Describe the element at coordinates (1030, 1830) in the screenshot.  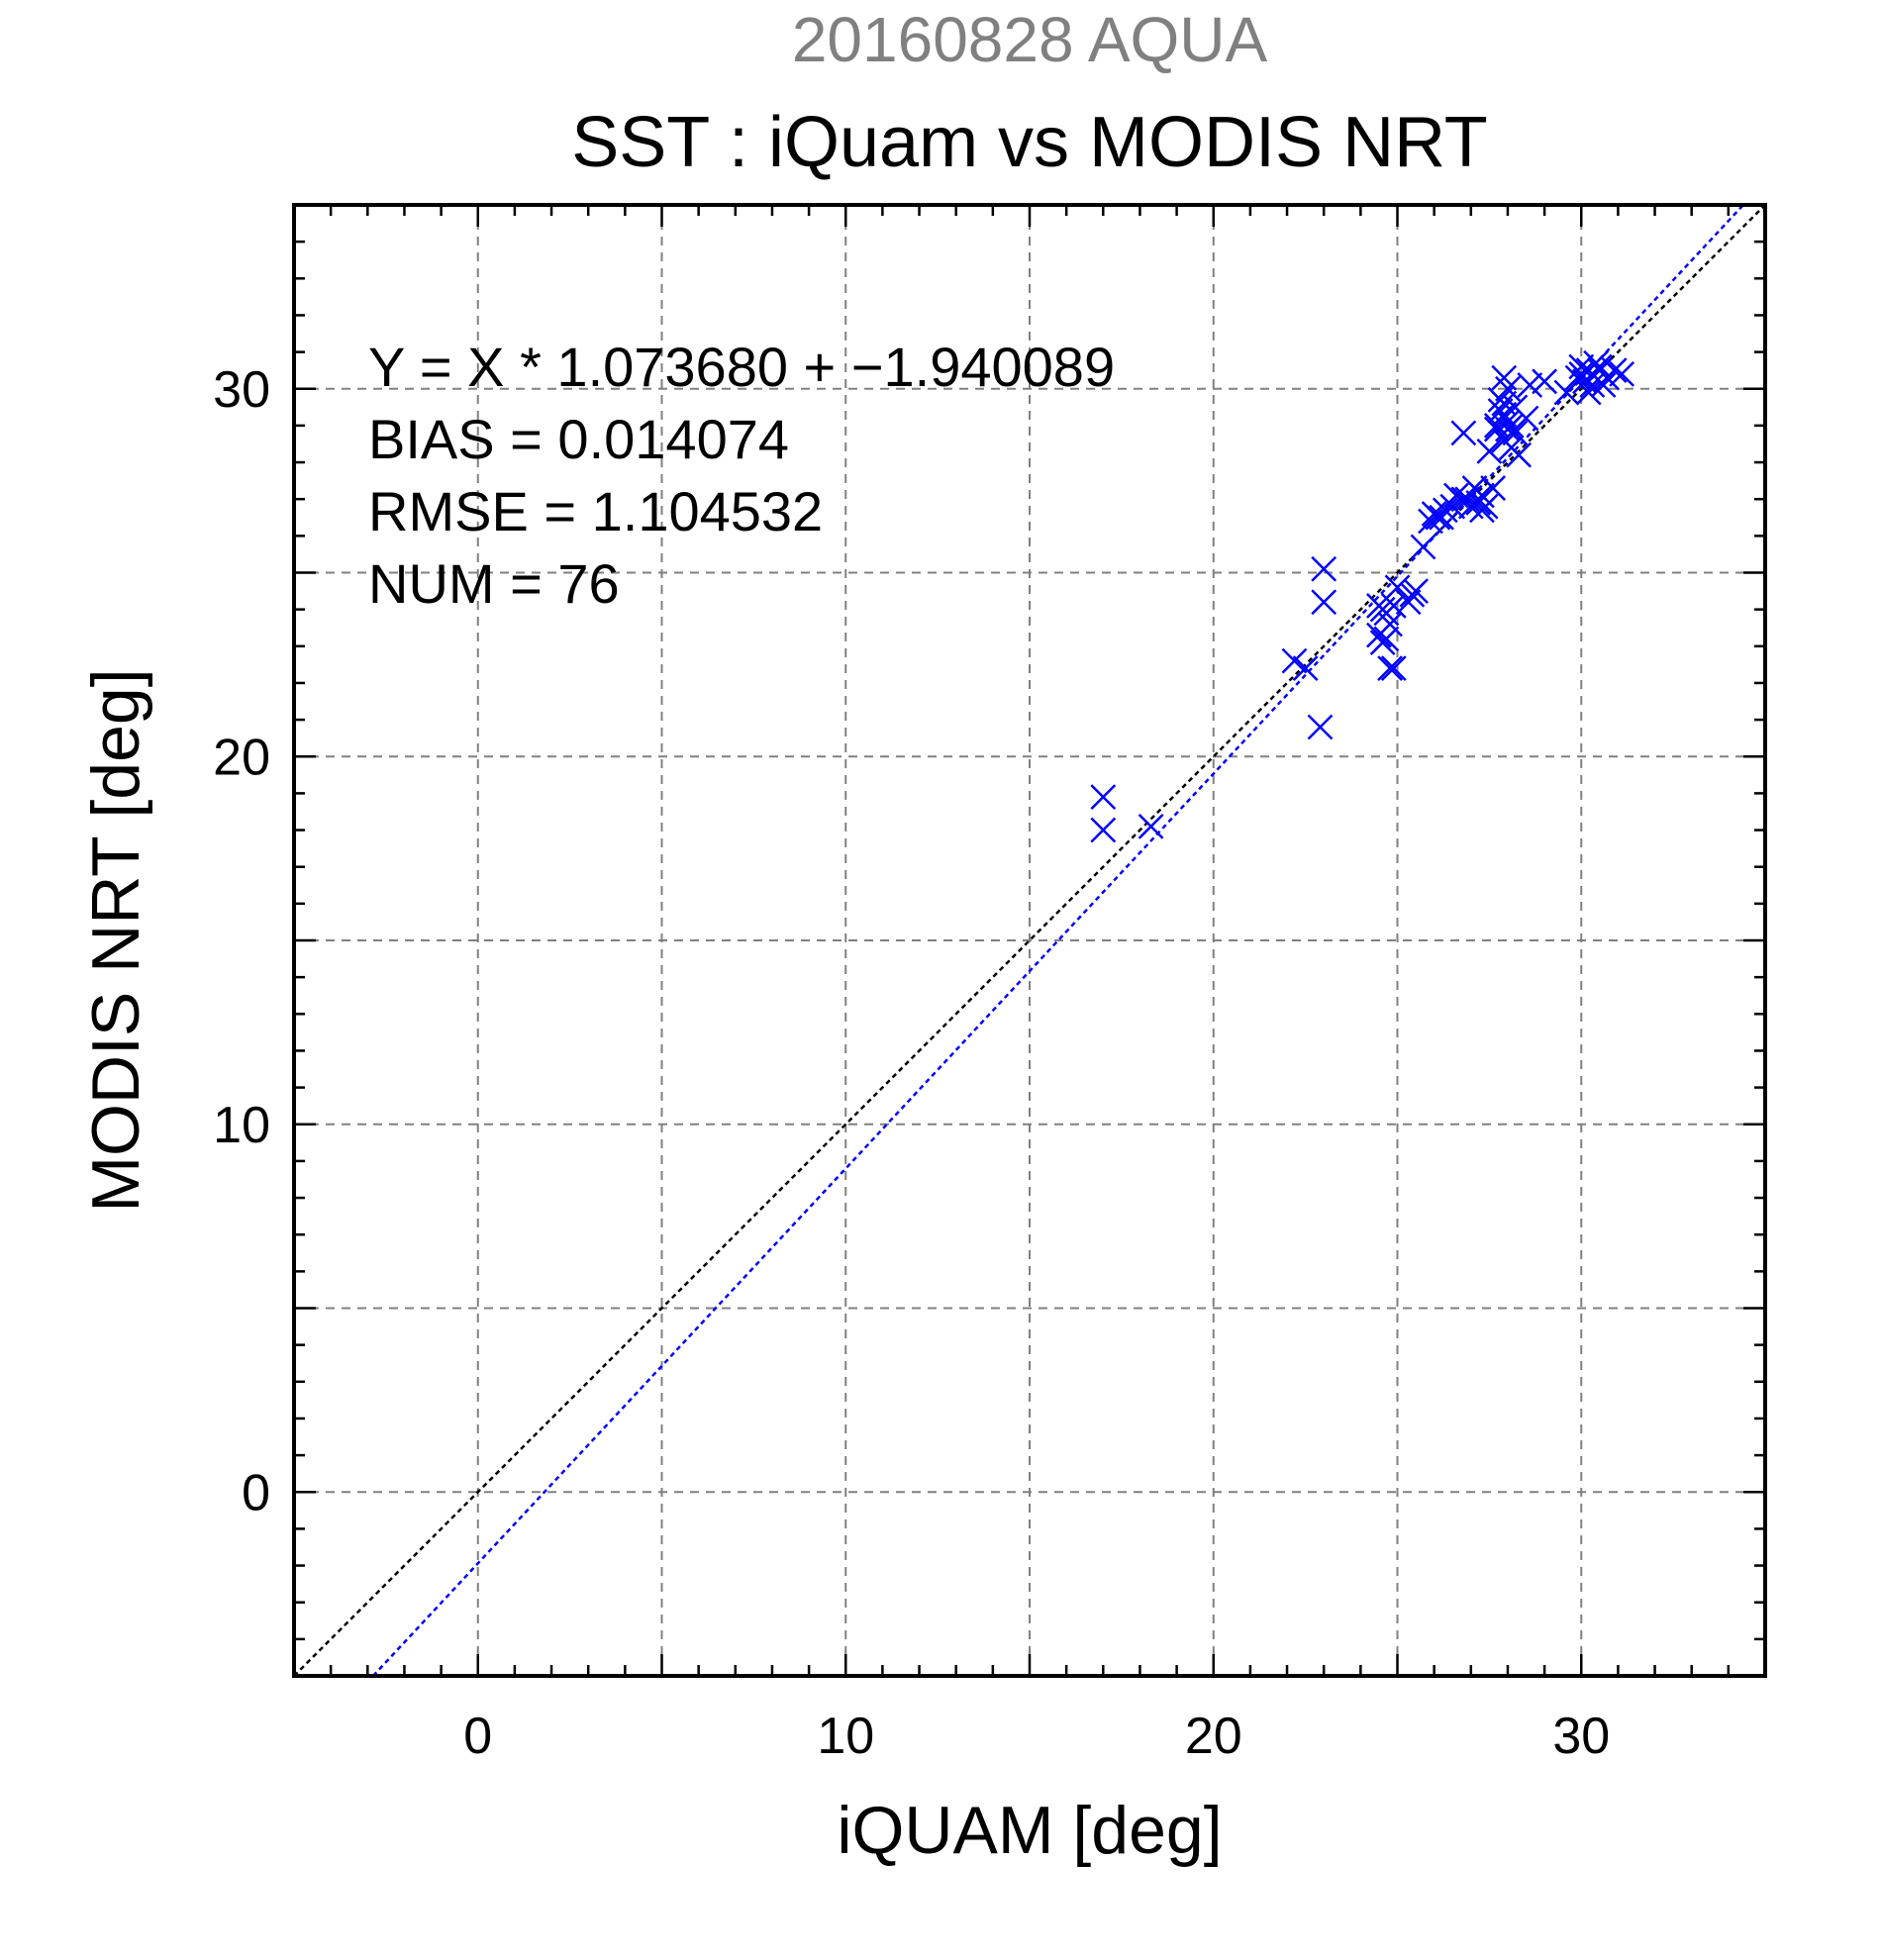
I see `x-axis-label: iQUAM [deg]` at that location.